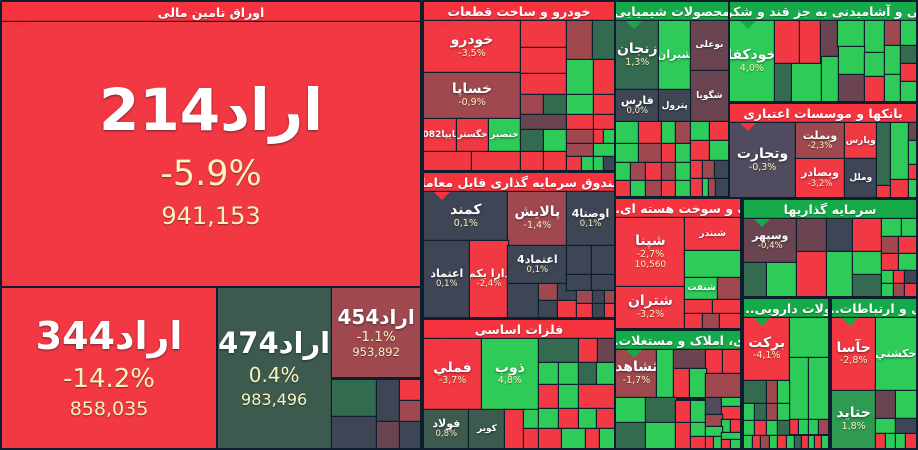 The width and height of the screenshot is (918, 450). What do you see at coordinates (211, 12) in the screenshot?
I see `sector-header-financing: اوراق تامین مالی` at bounding box center [211, 12].